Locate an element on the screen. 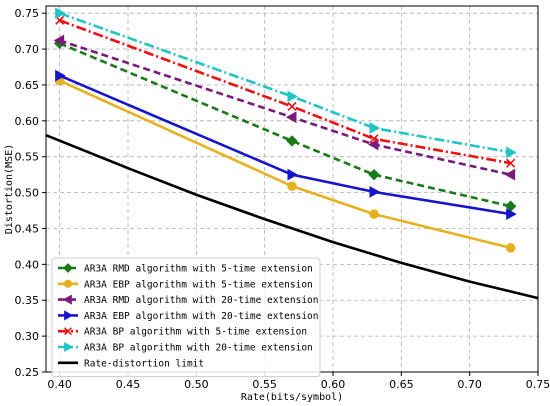 The width and height of the screenshot is (550, 406). y-tick-label: 0.70 is located at coordinates (27, 49).